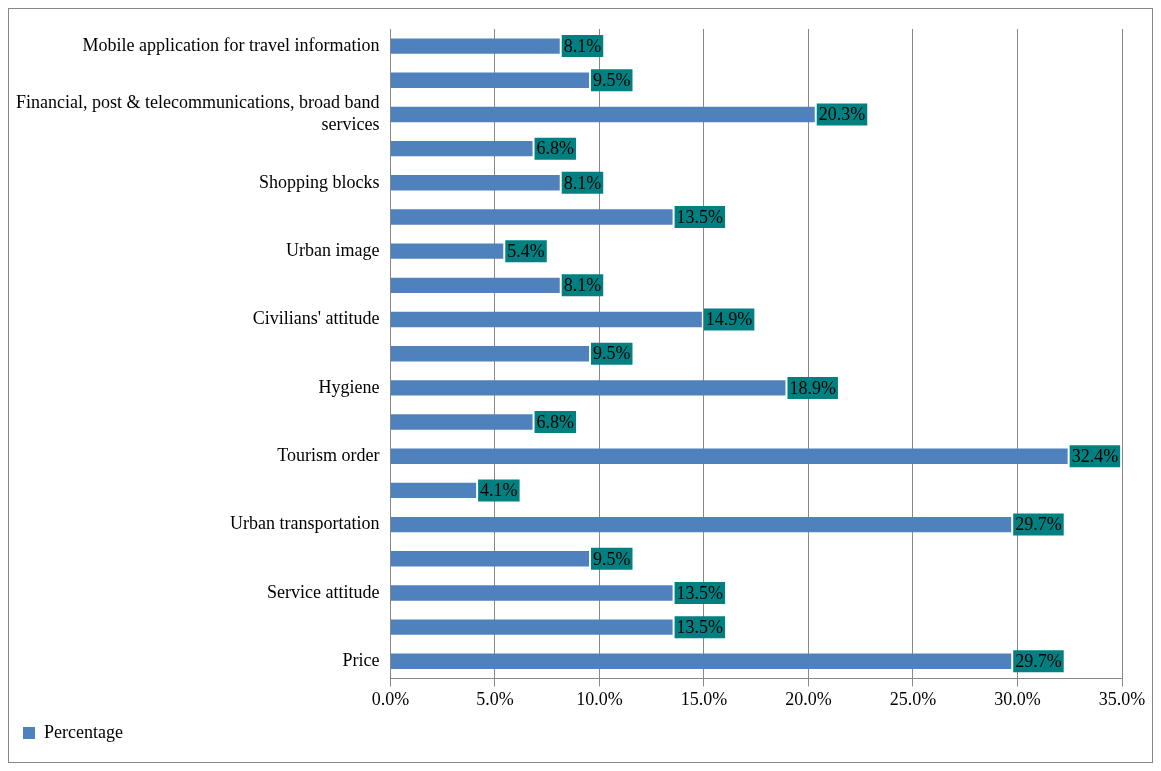 The width and height of the screenshot is (1161, 771). I want to click on y-tick-label: Urban transportation, so click(304, 523).